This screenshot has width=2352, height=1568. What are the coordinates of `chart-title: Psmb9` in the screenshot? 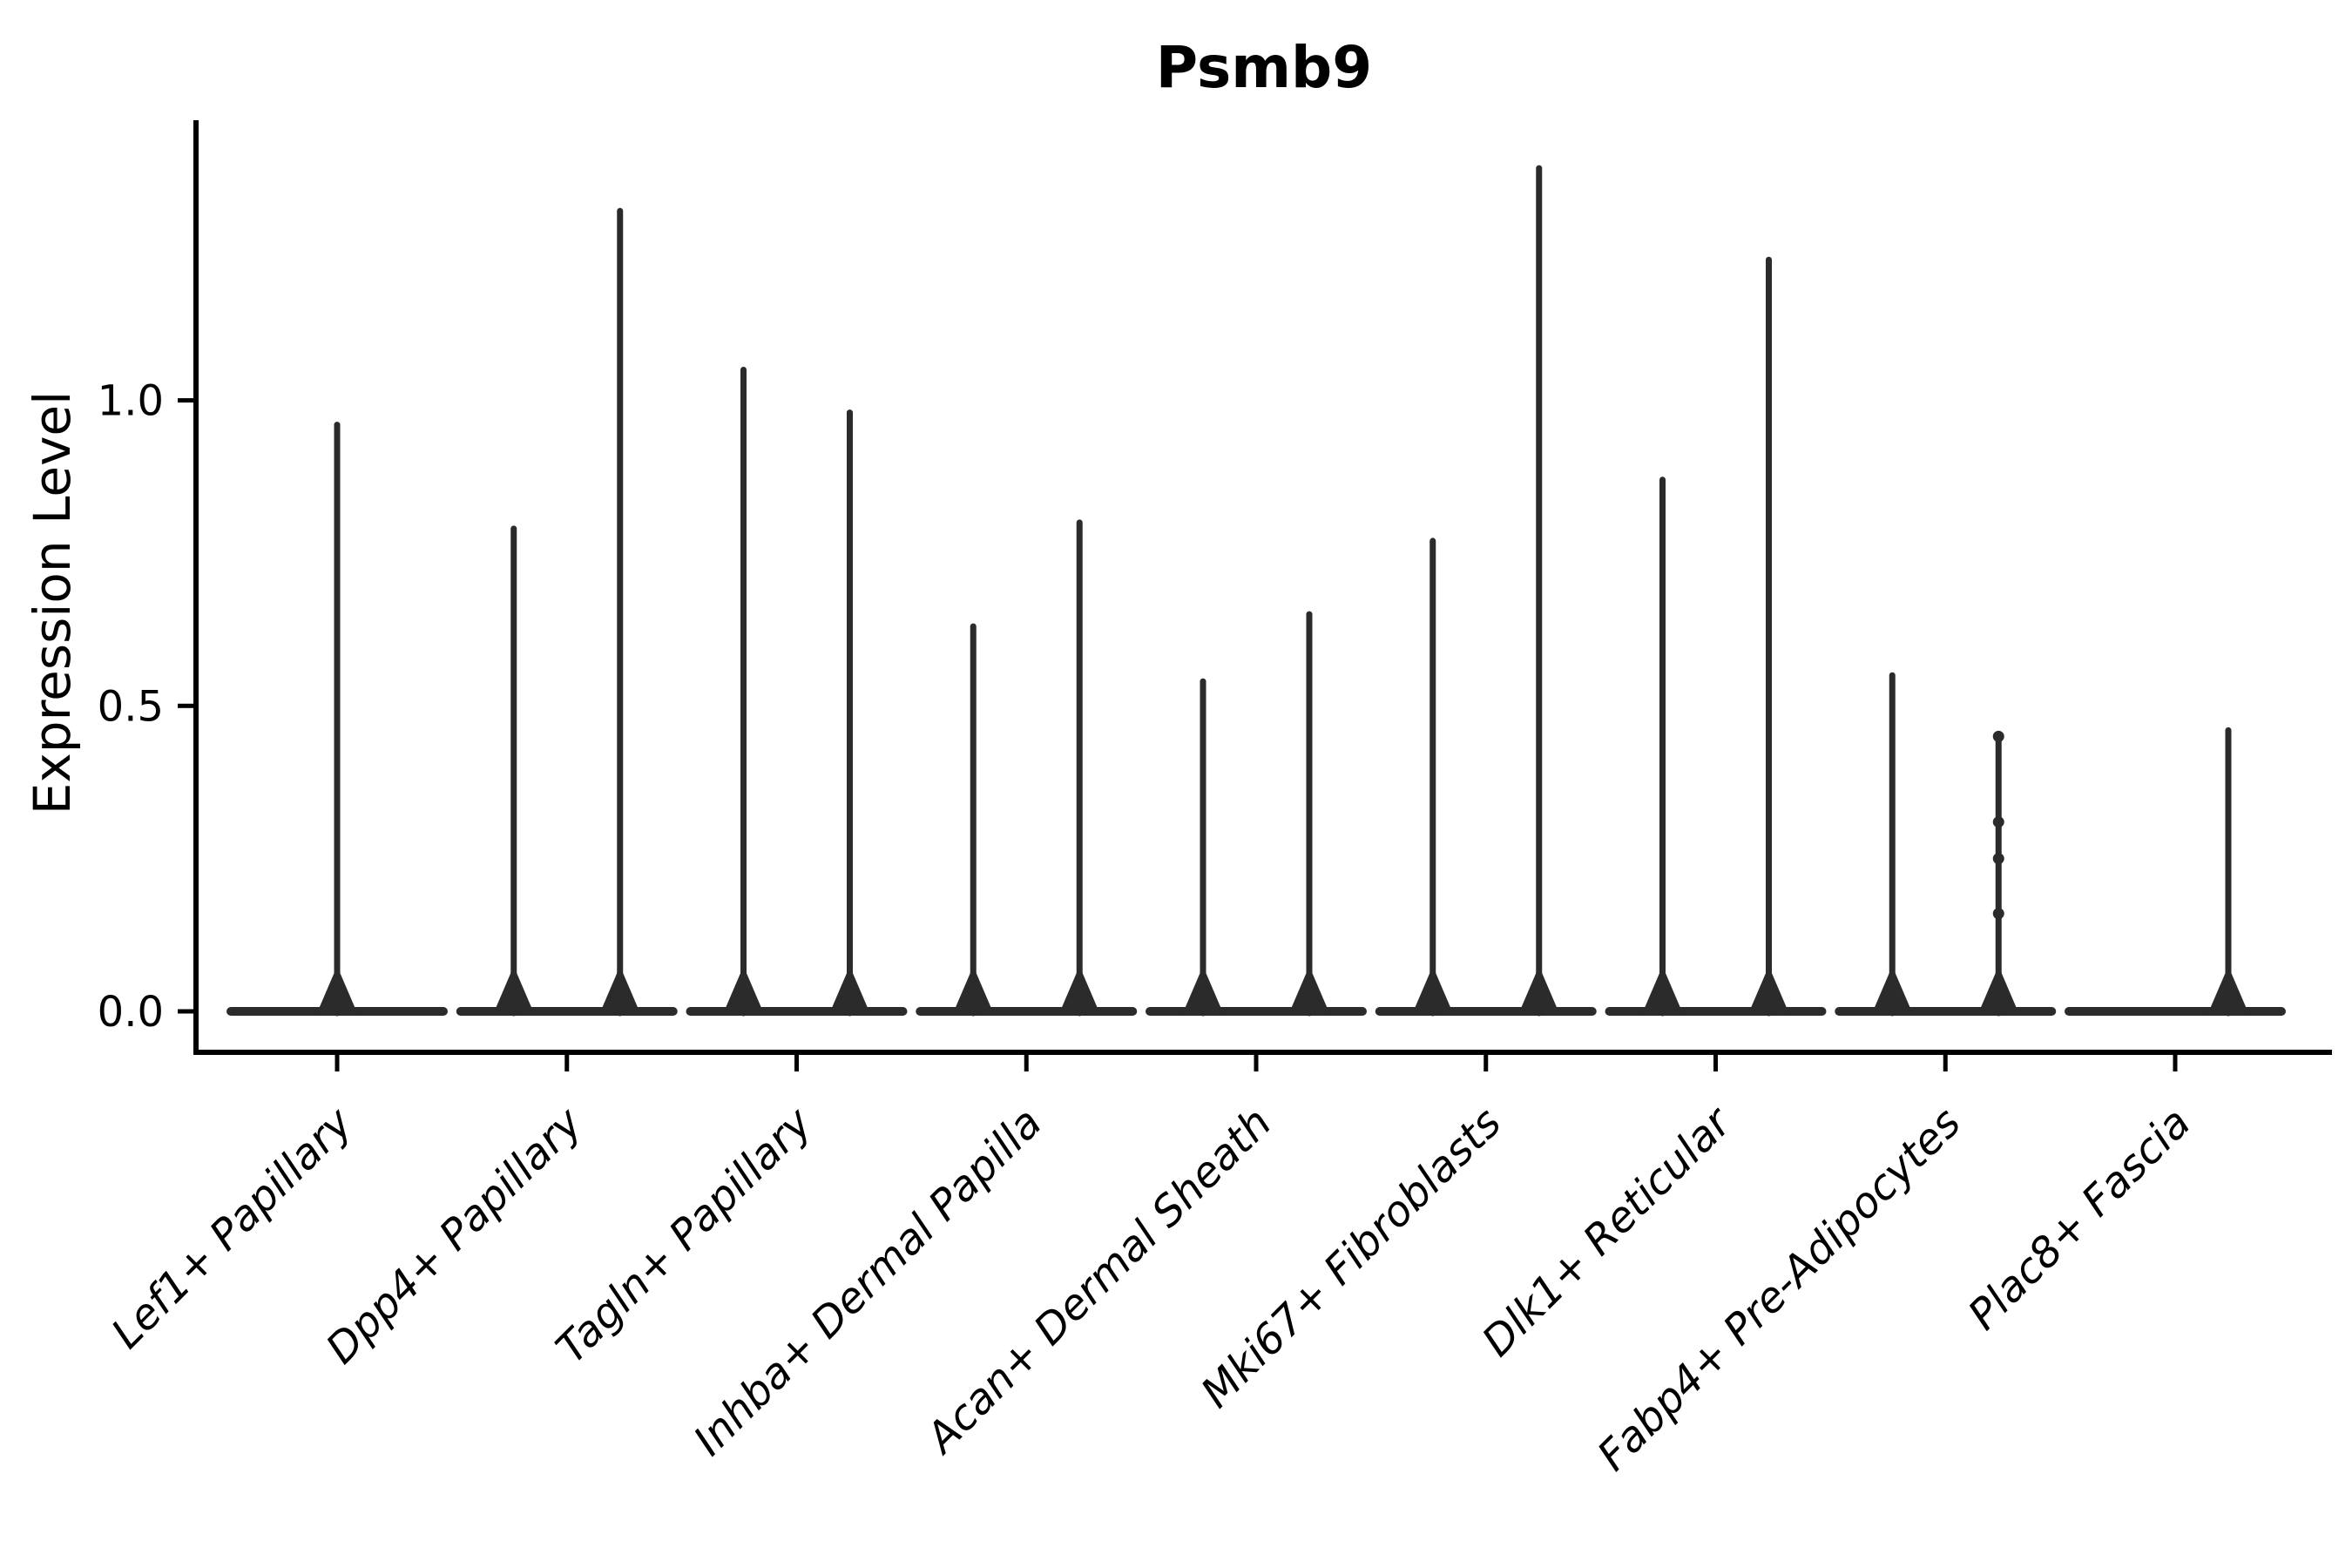 It's located at (1264, 67).